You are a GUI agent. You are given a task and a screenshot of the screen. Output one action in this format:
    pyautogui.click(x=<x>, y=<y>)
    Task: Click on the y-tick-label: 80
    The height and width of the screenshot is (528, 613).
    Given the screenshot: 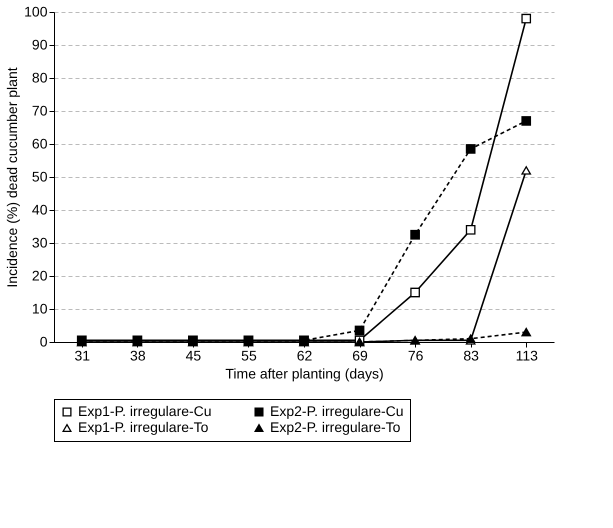 What is the action you would take?
    pyautogui.click(x=40, y=78)
    